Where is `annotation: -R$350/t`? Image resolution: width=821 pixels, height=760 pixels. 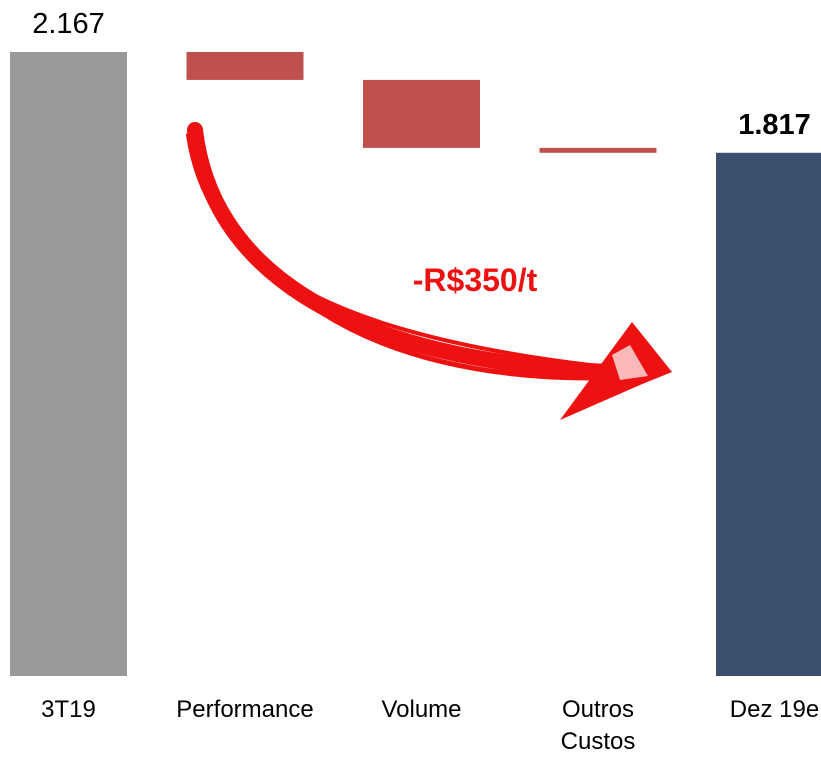 annotation: -R$350/t is located at coordinates (475, 280).